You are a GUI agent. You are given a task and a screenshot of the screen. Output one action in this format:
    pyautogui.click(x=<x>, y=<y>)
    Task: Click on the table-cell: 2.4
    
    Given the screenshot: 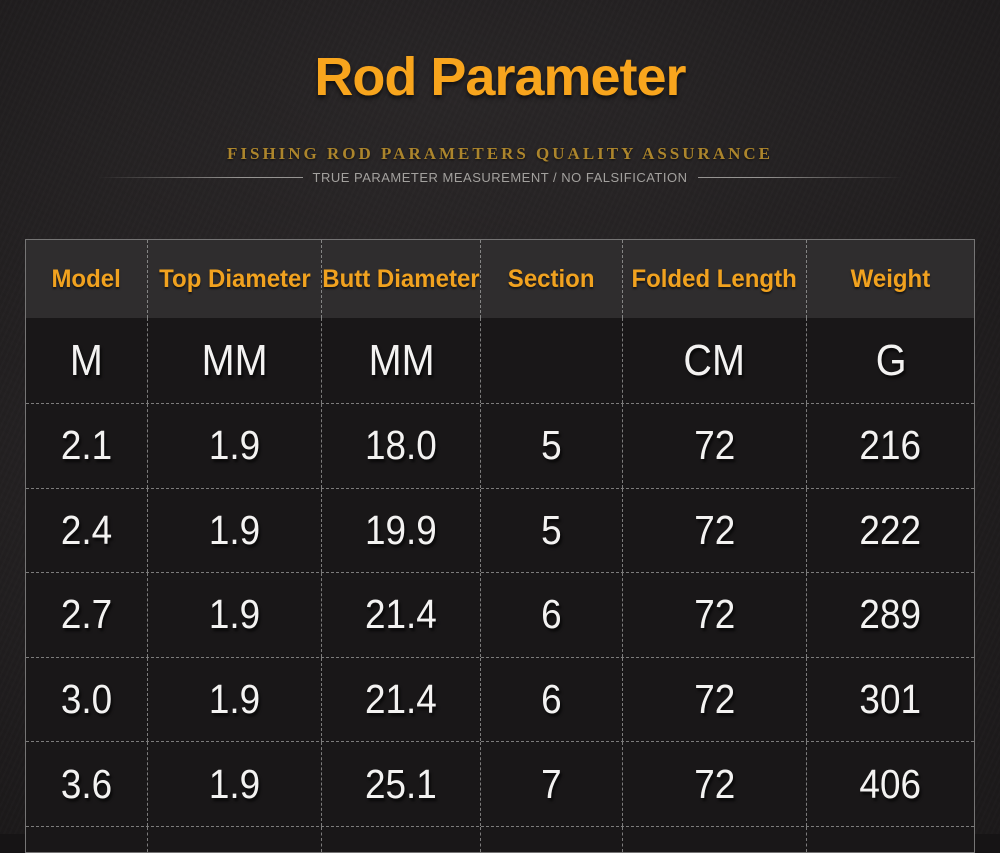 What is the action you would take?
    pyautogui.click(x=87, y=530)
    